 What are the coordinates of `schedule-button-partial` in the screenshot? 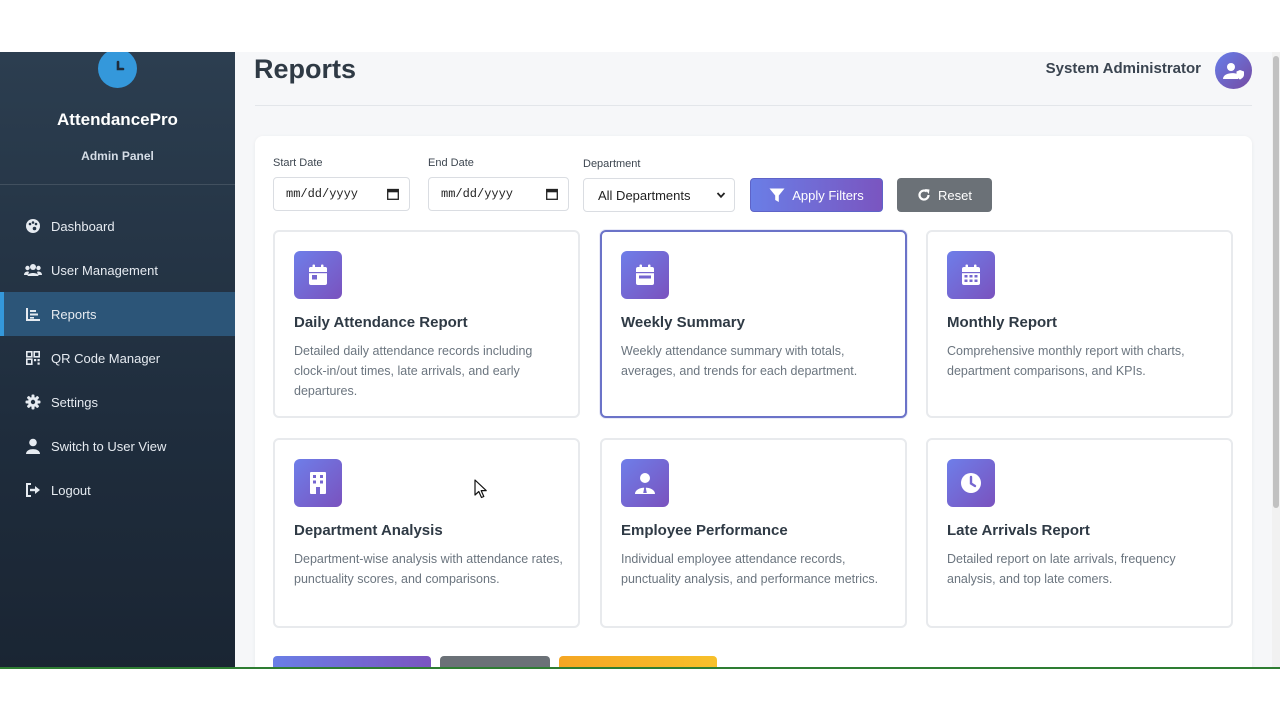 It's located at (638, 662).